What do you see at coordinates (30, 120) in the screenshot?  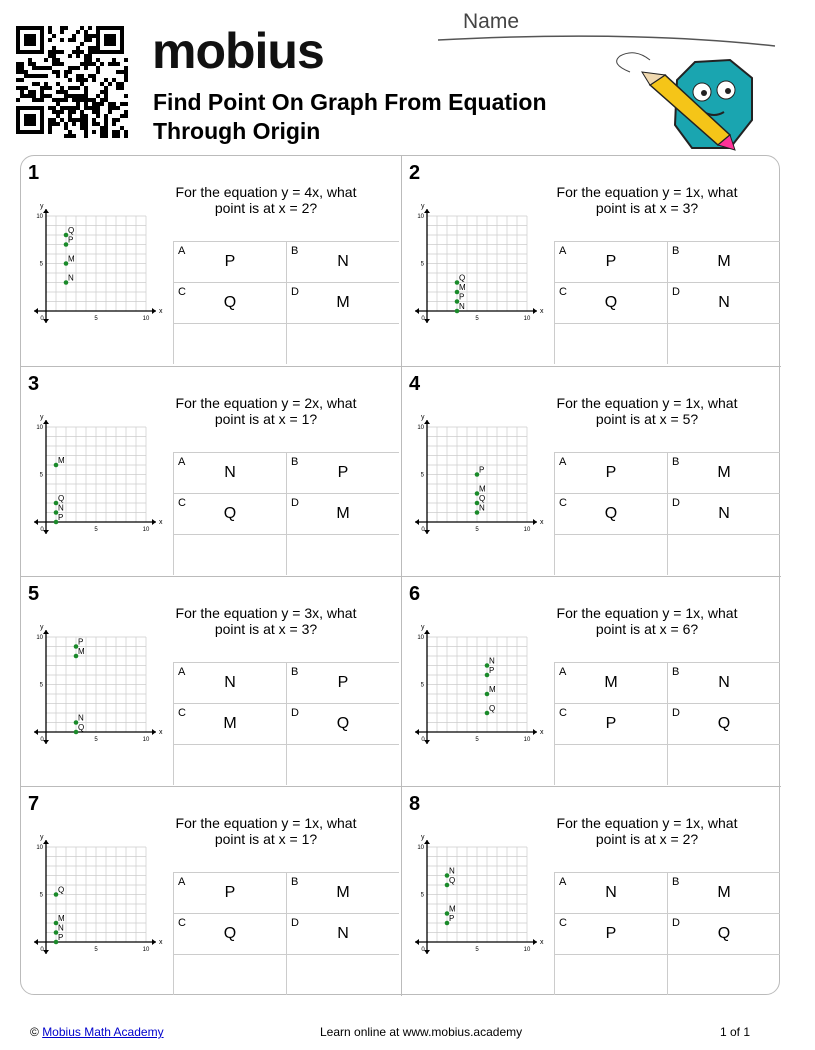 I see `qr-finder-center` at bounding box center [30, 120].